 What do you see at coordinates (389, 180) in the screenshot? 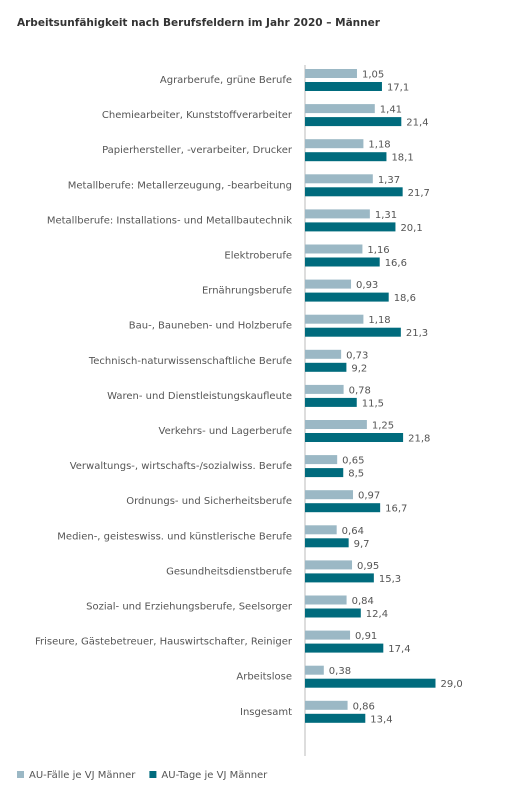
I see `value-label: 1,37` at bounding box center [389, 180].